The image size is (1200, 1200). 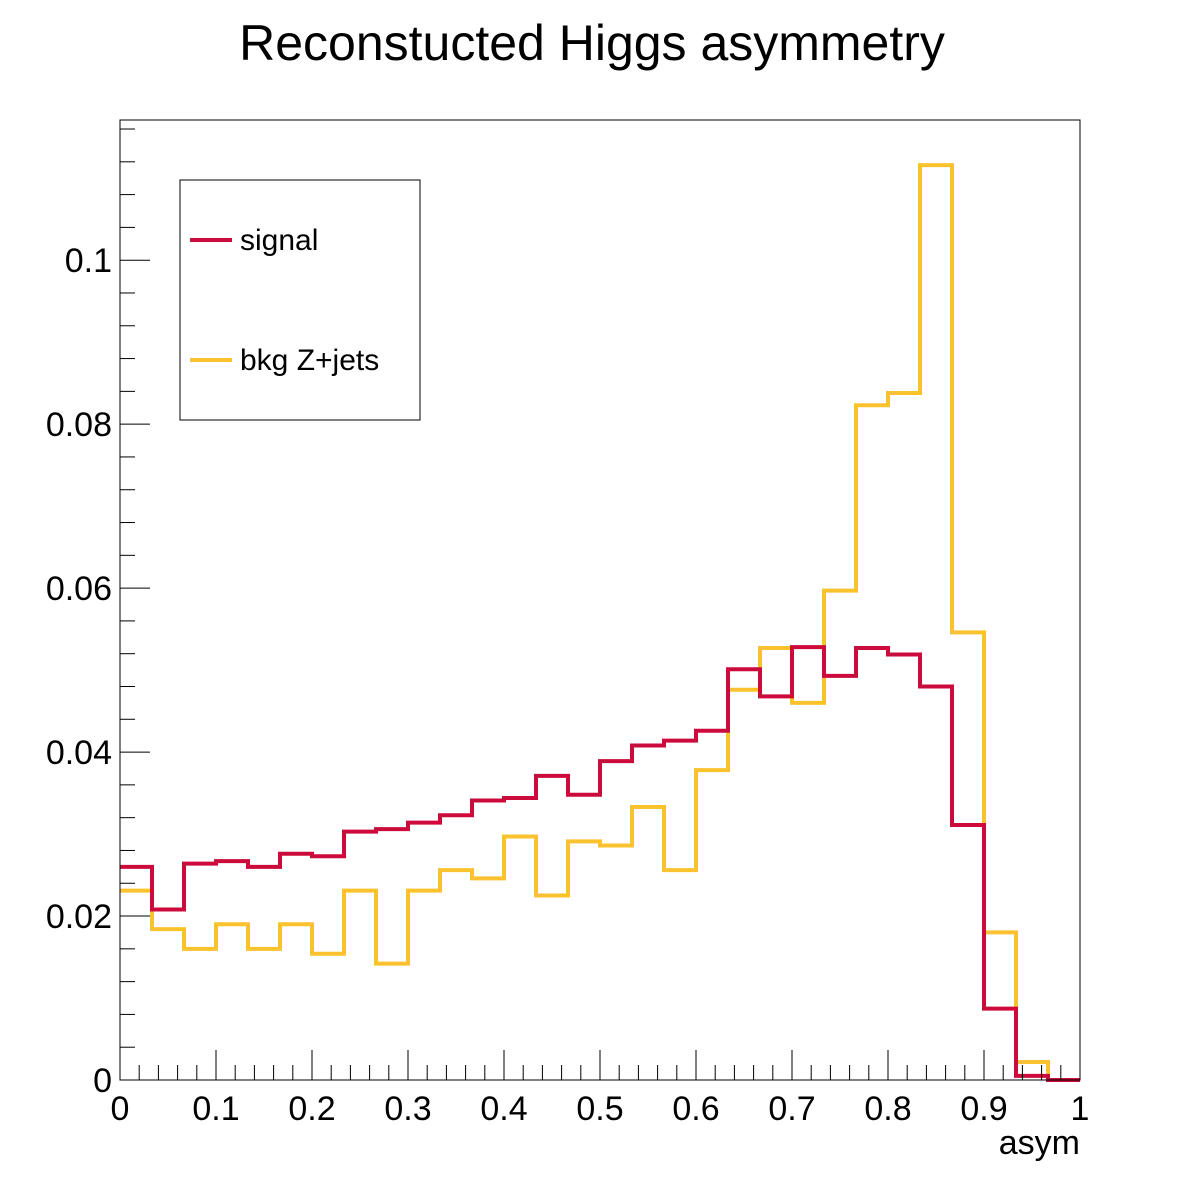 What do you see at coordinates (983, 1109) in the screenshot?
I see `x-tick-label: 0.9` at bounding box center [983, 1109].